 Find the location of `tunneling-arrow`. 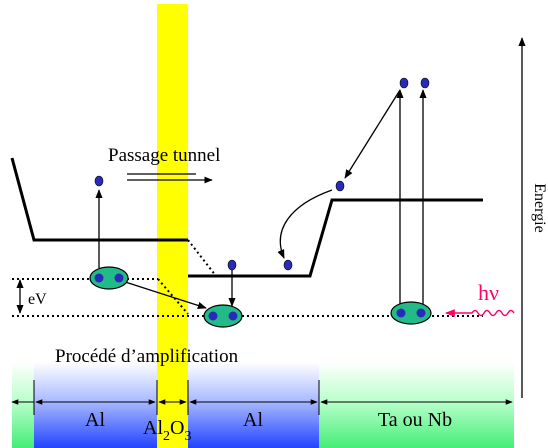

tunneling-arrow is located at coordinates (164, 294).